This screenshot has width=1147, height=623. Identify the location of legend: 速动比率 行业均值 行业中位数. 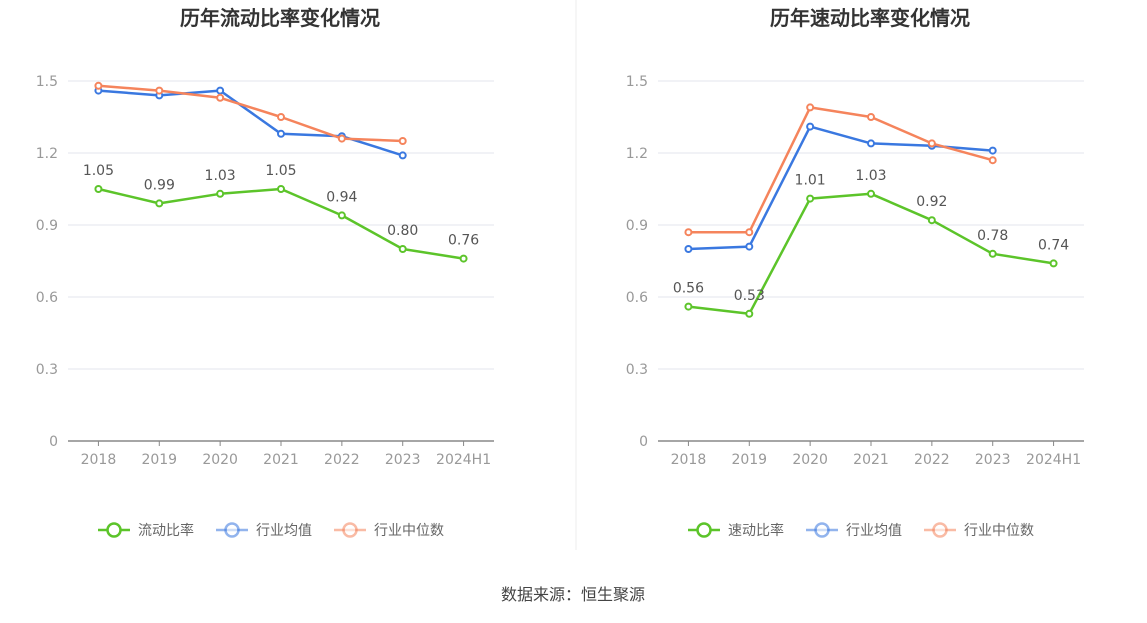
(861, 530).